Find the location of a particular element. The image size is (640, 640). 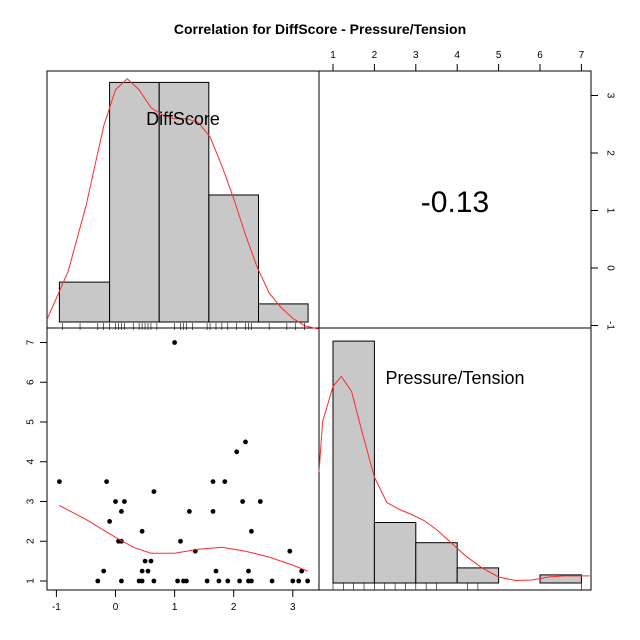

correlation-value: -0.13 is located at coordinates (455, 202).